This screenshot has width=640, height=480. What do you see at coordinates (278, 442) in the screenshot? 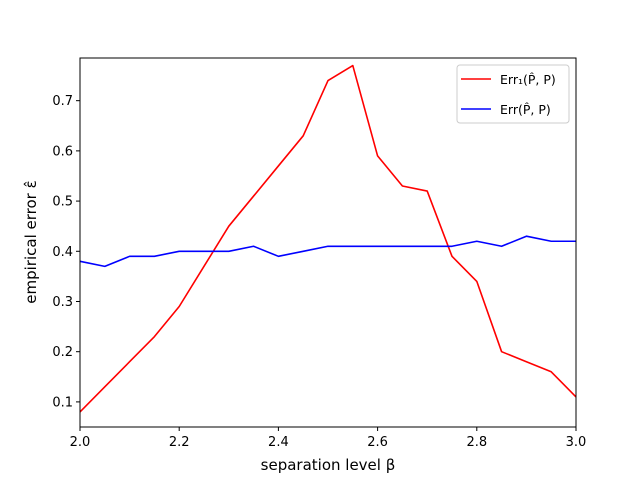
I see `x-tick-label: 2.4` at bounding box center [278, 442].